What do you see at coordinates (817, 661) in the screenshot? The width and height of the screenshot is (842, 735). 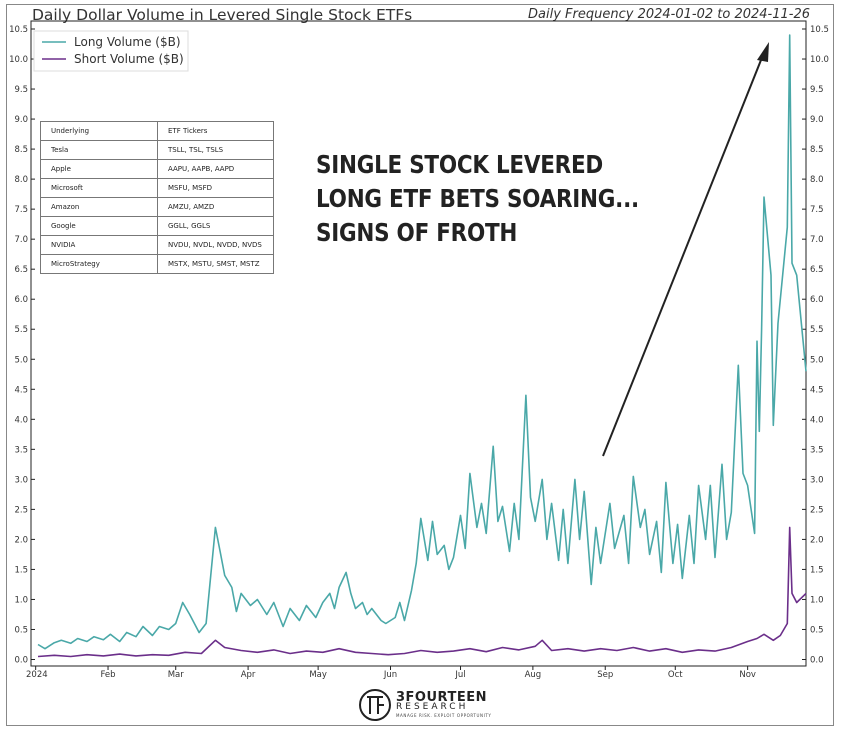 I see `y-tick-label-right: 0.0` at bounding box center [817, 661].